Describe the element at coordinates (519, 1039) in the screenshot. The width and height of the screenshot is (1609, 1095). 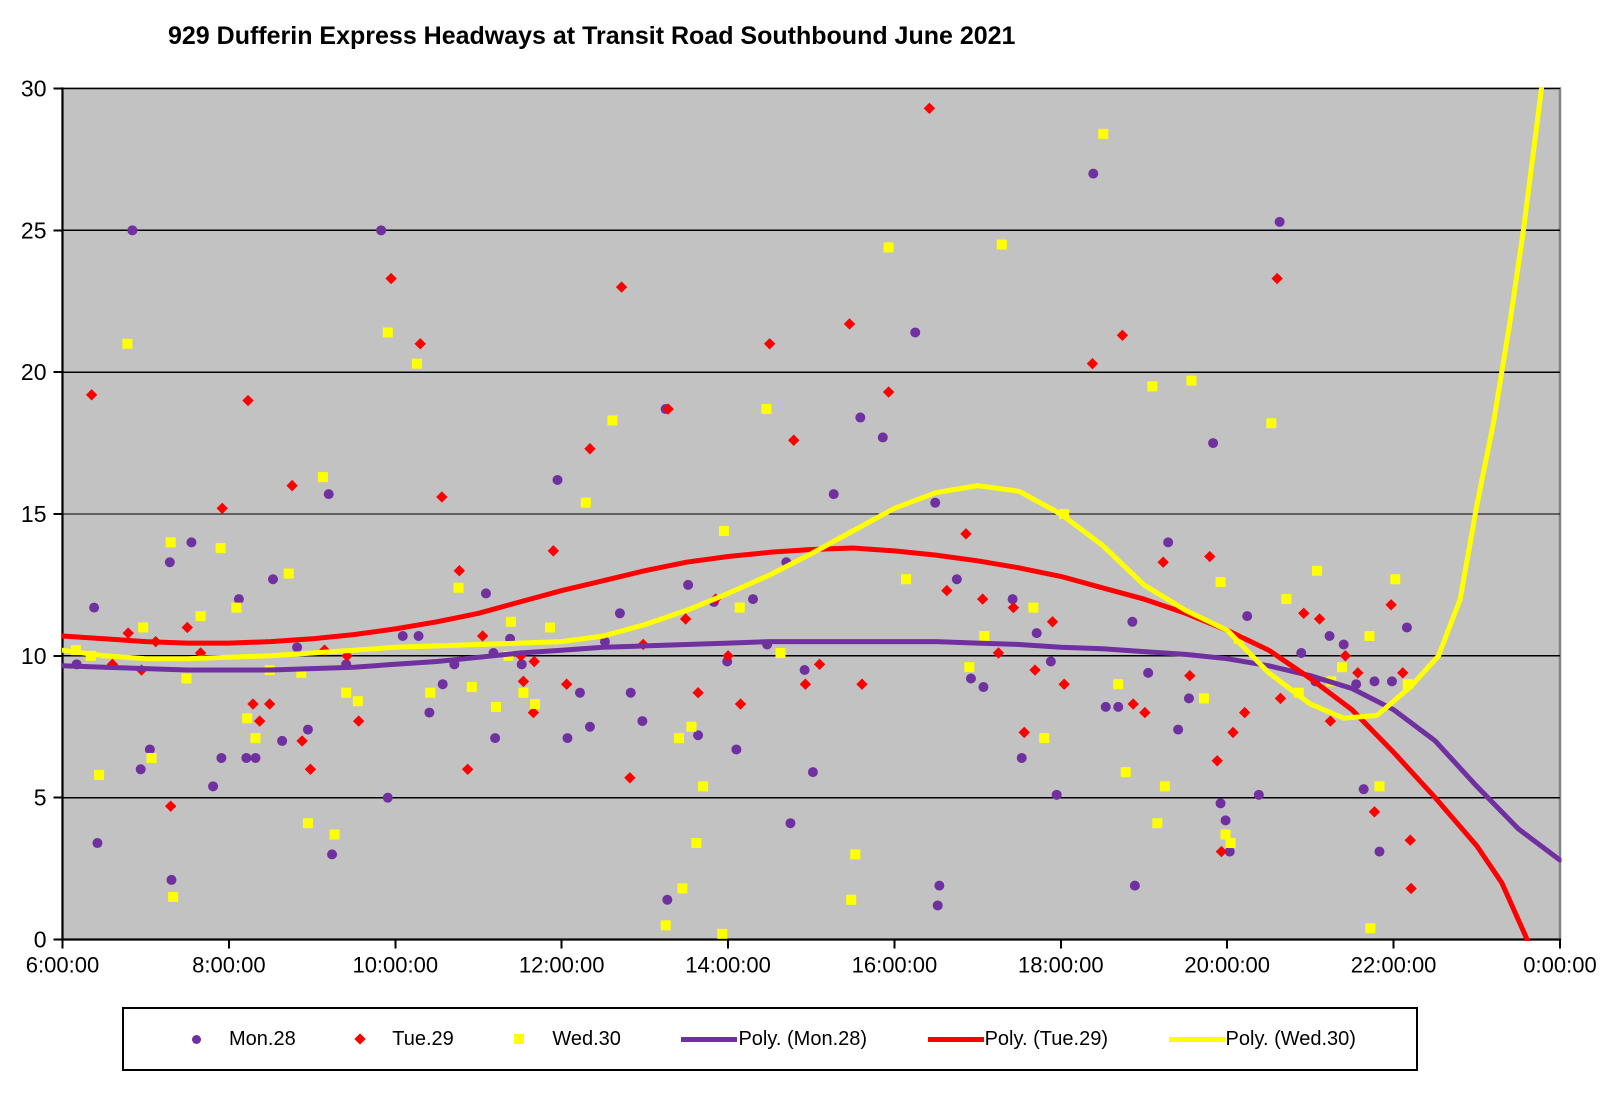
I see `legend-marker-square-icon` at that location.